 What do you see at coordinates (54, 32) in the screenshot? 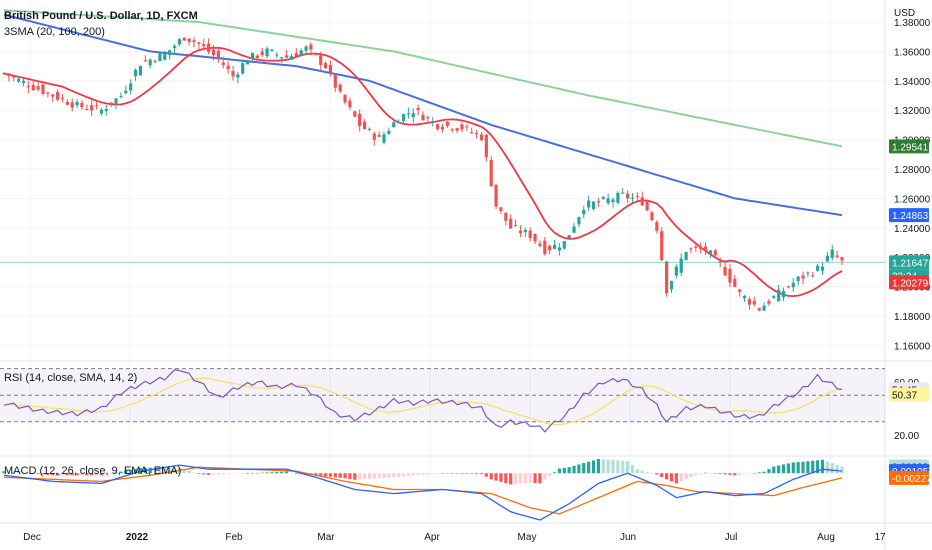
I see `indicator-label-3sma: 3SMA (20, 100, 200)` at bounding box center [54, 32].